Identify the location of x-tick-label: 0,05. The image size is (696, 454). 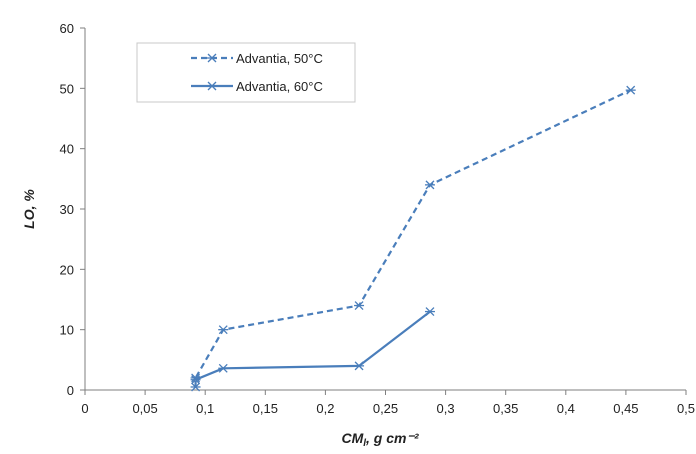
(144, 408).